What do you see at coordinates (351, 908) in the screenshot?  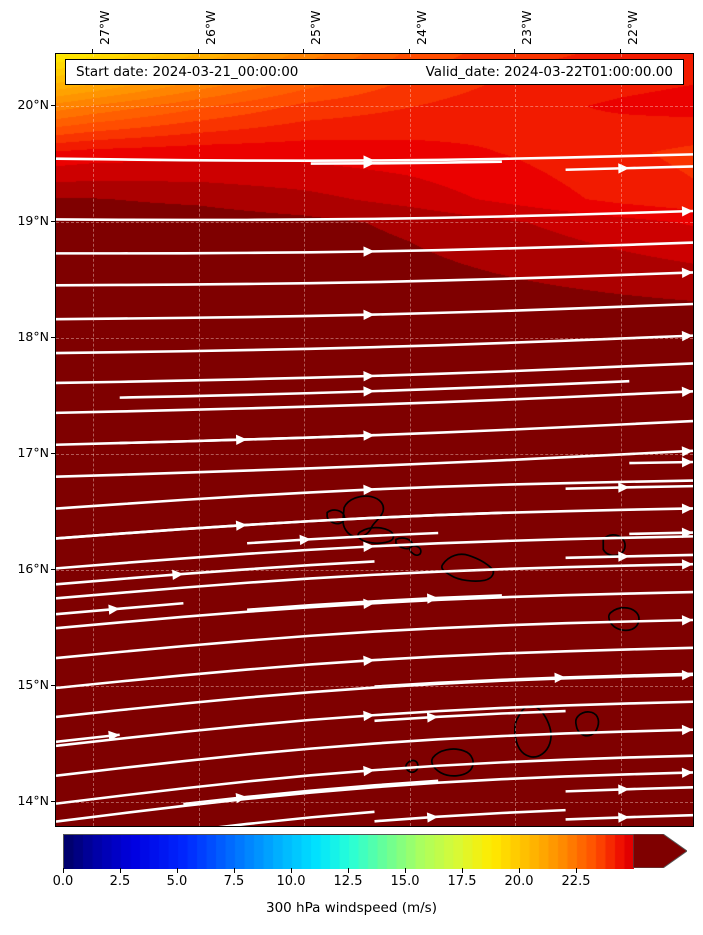 I see `colorbar-label: 300 hPa windspeed (m/s)` at bounding box center [351, 908].